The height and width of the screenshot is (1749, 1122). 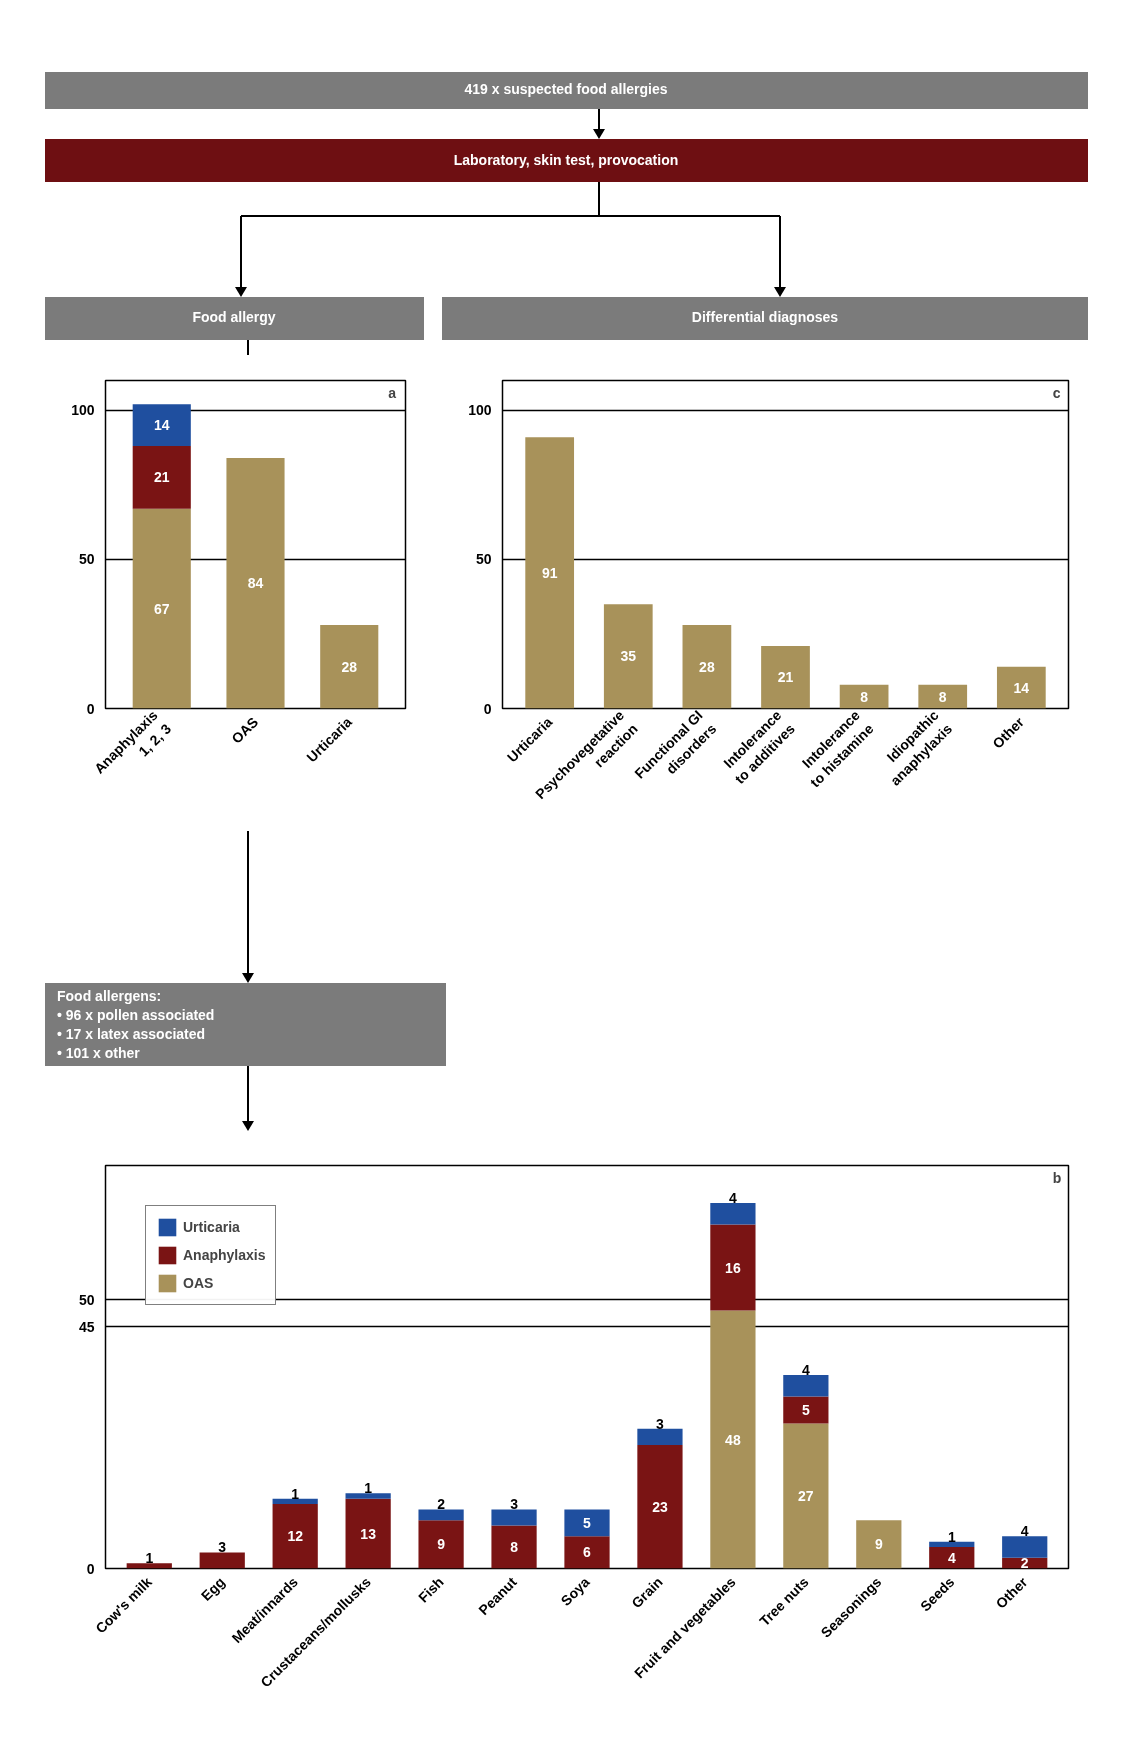 I want to click on data-label: 23, so click(x=660, y=1506).